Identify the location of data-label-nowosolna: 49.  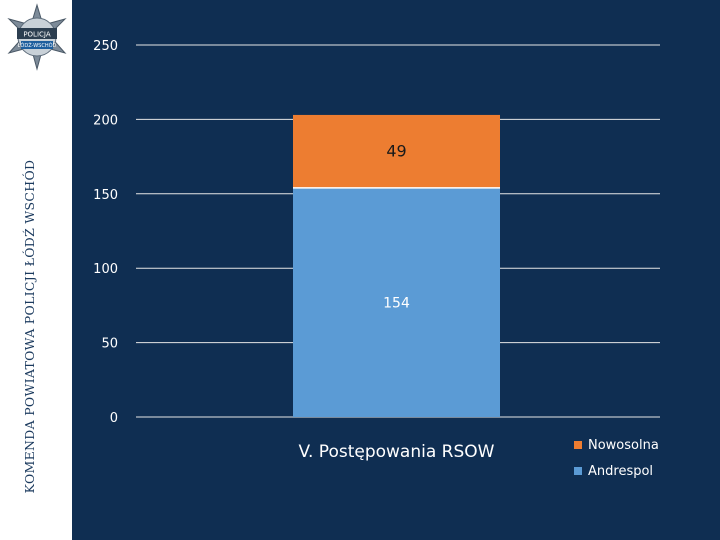
(396, 150).